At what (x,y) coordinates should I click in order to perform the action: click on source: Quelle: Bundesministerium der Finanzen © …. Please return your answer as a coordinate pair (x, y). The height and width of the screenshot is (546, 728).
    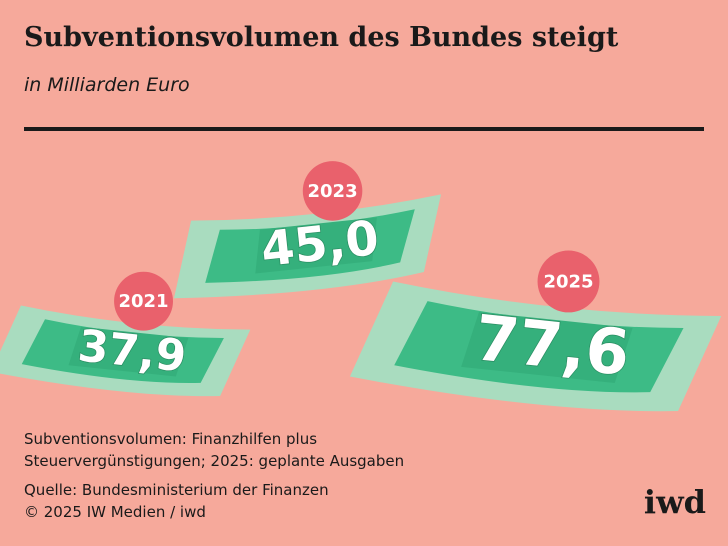
    Looking at the image, I should click on (176, 501).